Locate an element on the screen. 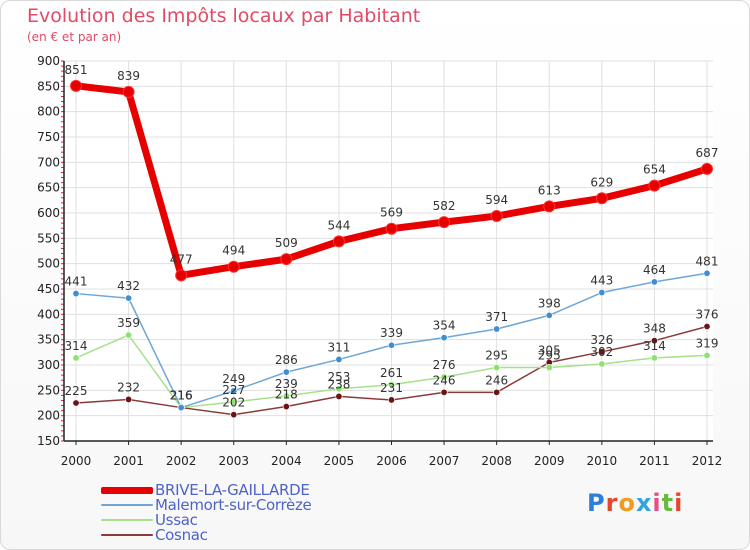 The width and height of the screenshot is (750, 550). data-label-3: 238 is located at coordinates (338, 384).